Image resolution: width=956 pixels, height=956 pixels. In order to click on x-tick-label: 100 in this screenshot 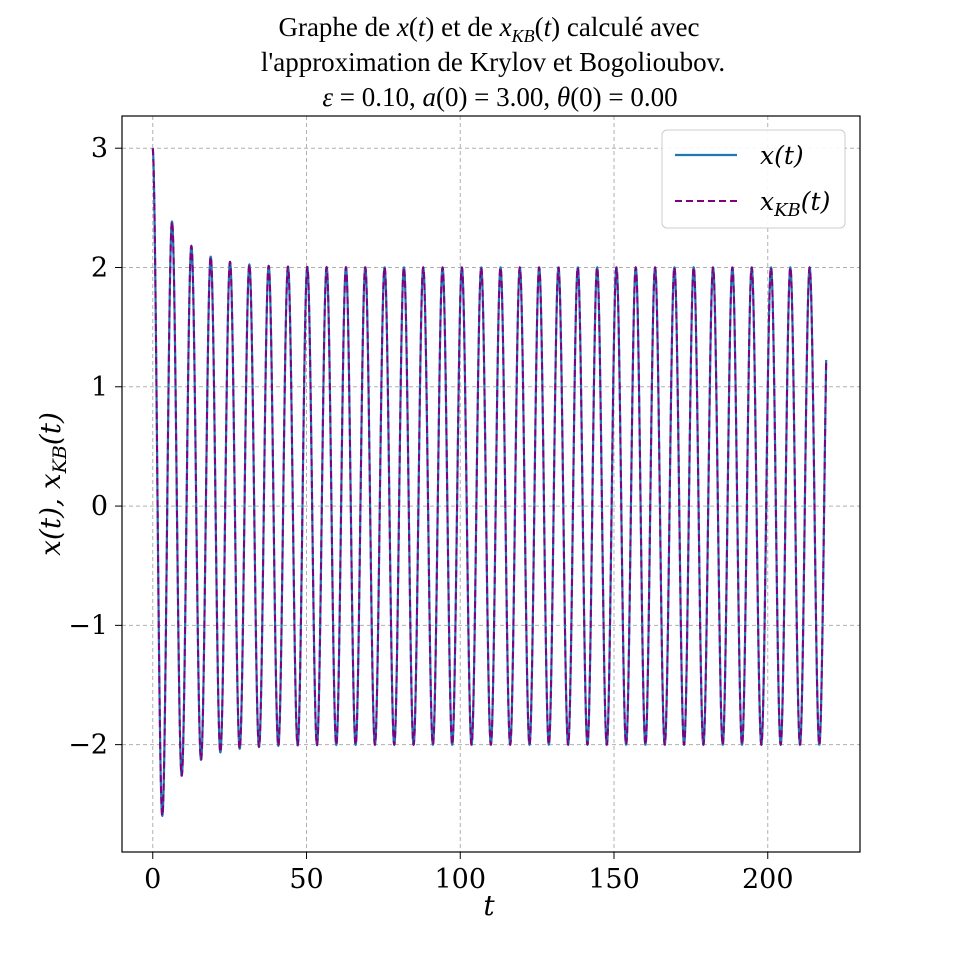, I will do `click(460, 879)`.